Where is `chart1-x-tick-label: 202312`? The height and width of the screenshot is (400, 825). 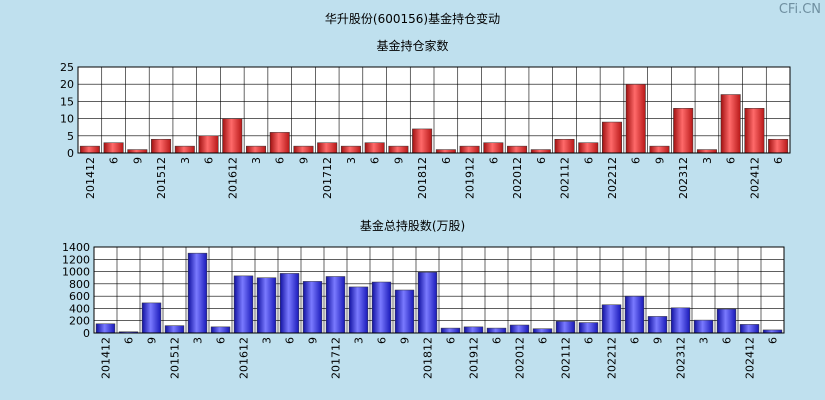 chart1-x-tick-label: 202312 is located at coordinates (683, 178).